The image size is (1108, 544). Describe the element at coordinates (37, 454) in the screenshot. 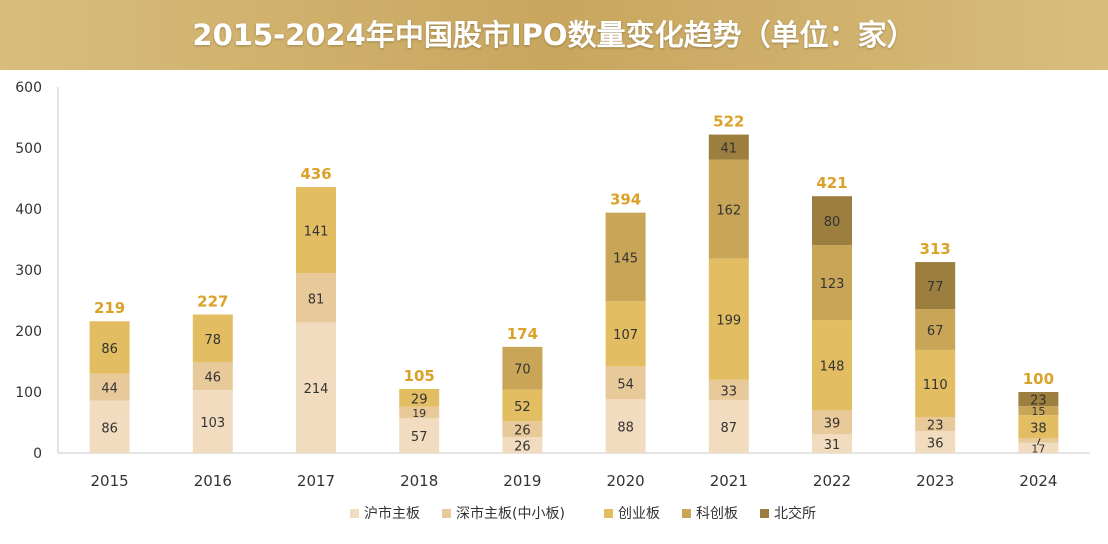

I see `y-tick-label: 0` at that location.